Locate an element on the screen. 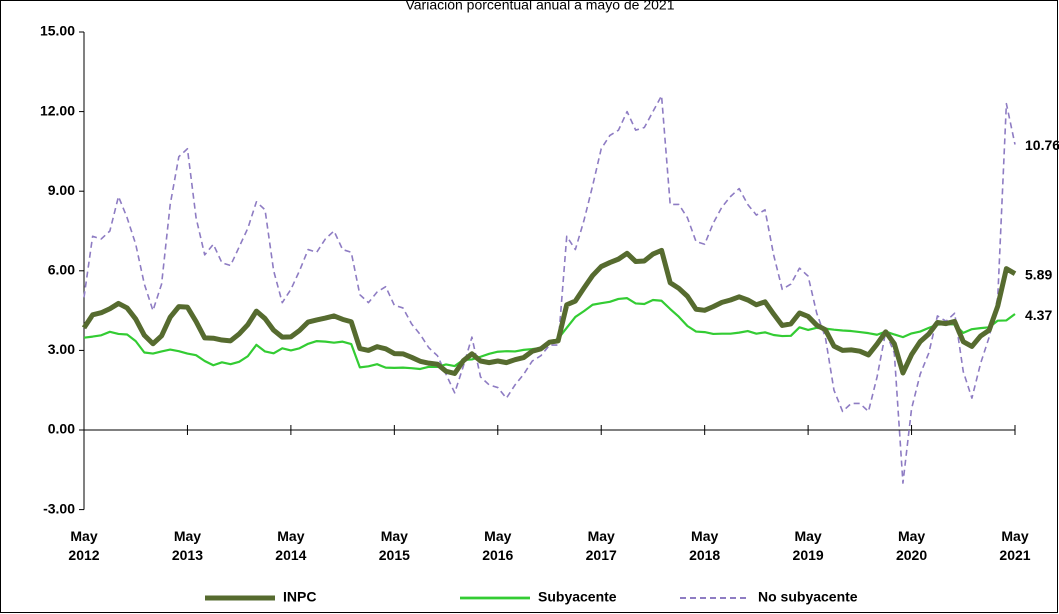 The image size is (1059, 614). x-tick-label-line: 2014 is located at coordinates (290, 555).